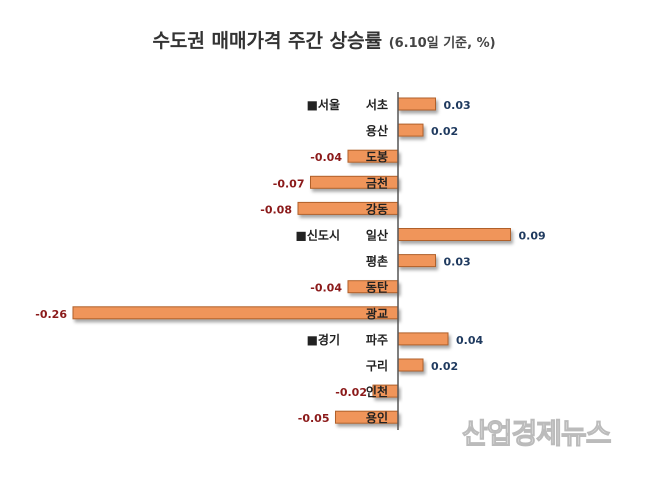  I want to click on category-label: 용산, so click(377, 130).